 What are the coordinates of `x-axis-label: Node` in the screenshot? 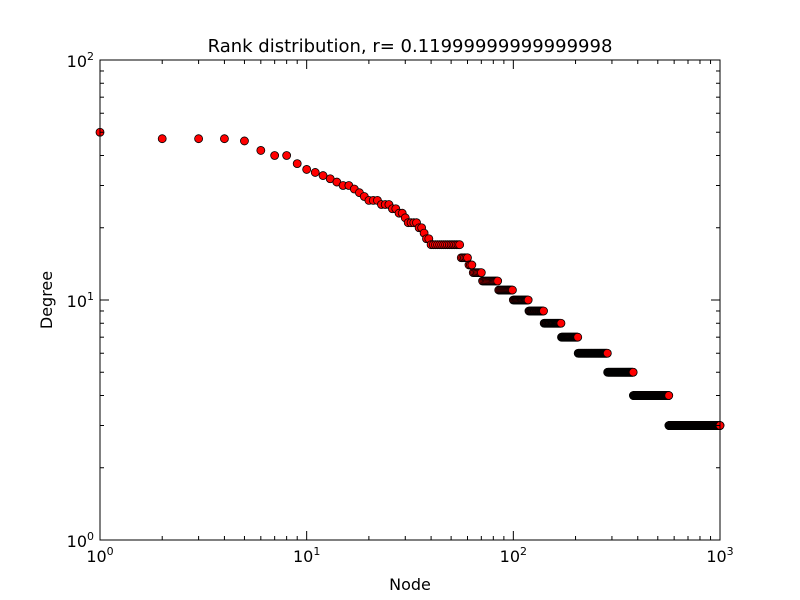 It's located at (410, 584).